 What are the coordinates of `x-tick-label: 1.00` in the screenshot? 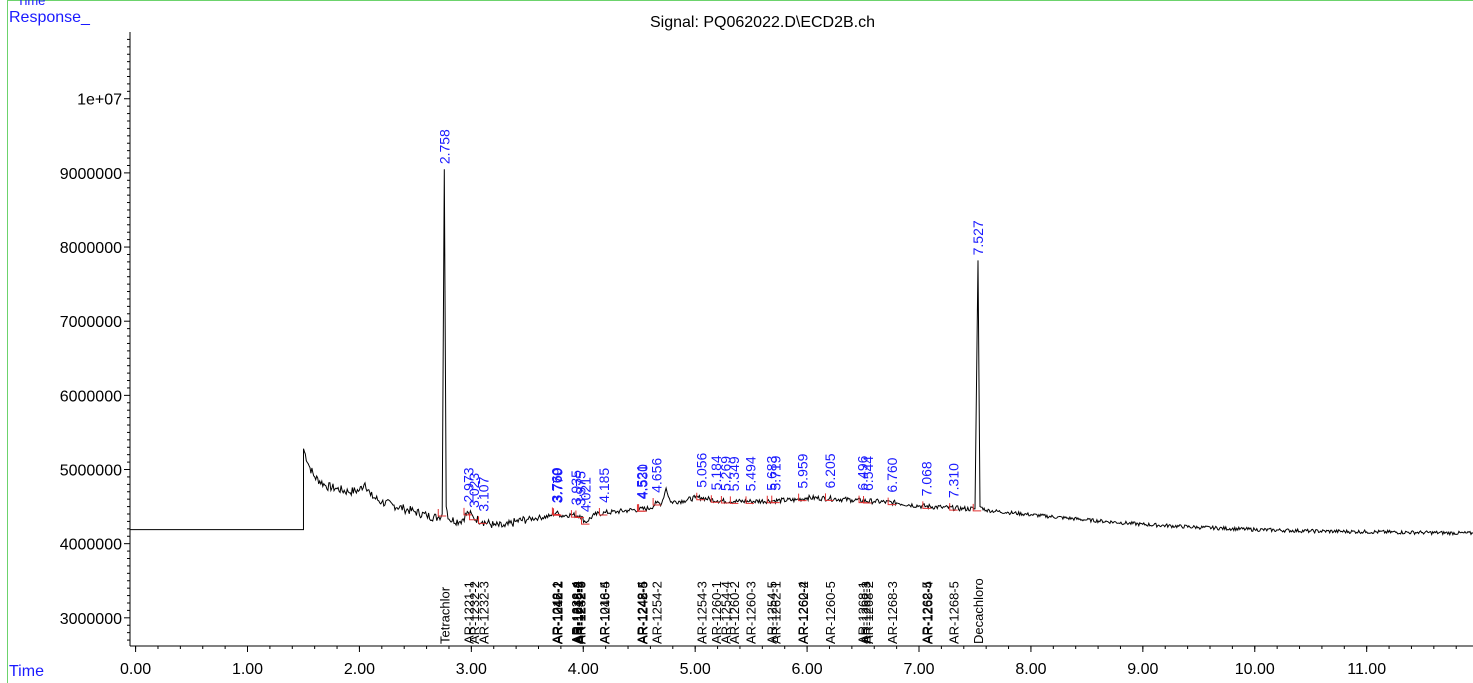 It's located at (247, 669).